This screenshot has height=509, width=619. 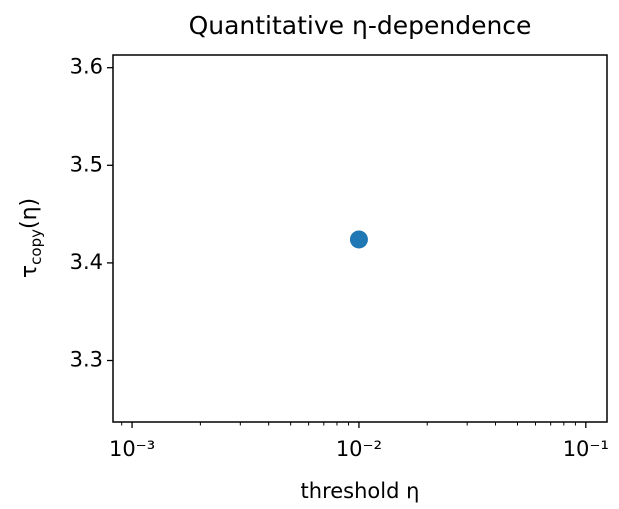 I want to click on x-tick-label: 10⁻³, so click(x=132, y=449).